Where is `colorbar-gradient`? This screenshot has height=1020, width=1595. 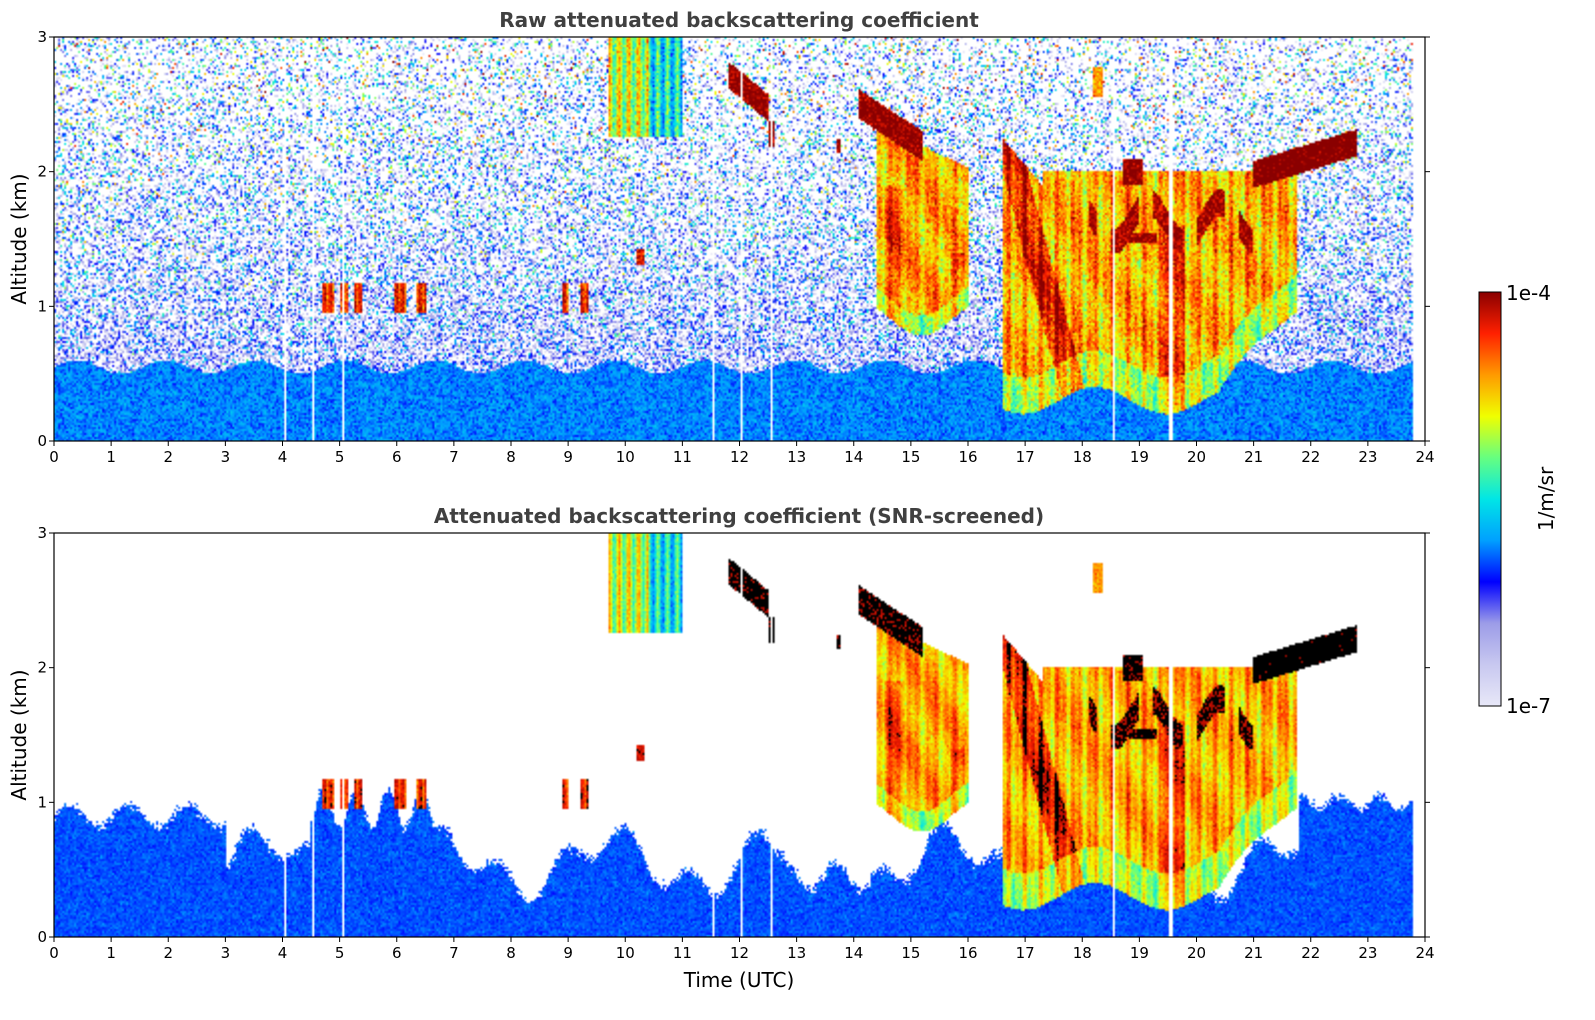 colorbar-gradient is located at coordinates (1490, 499).